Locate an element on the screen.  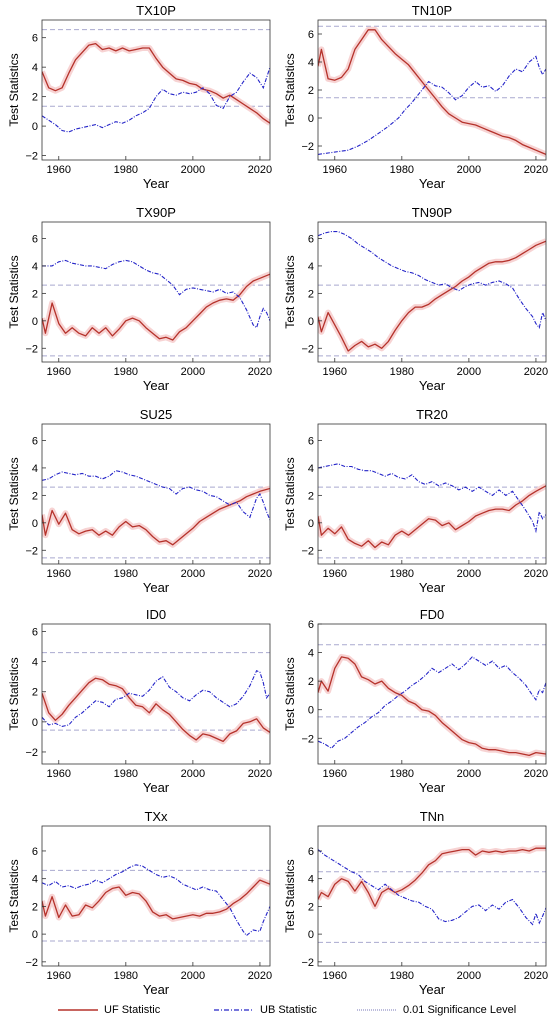
chart-title-tr20: TR20 is located at coordinates (432, 414).